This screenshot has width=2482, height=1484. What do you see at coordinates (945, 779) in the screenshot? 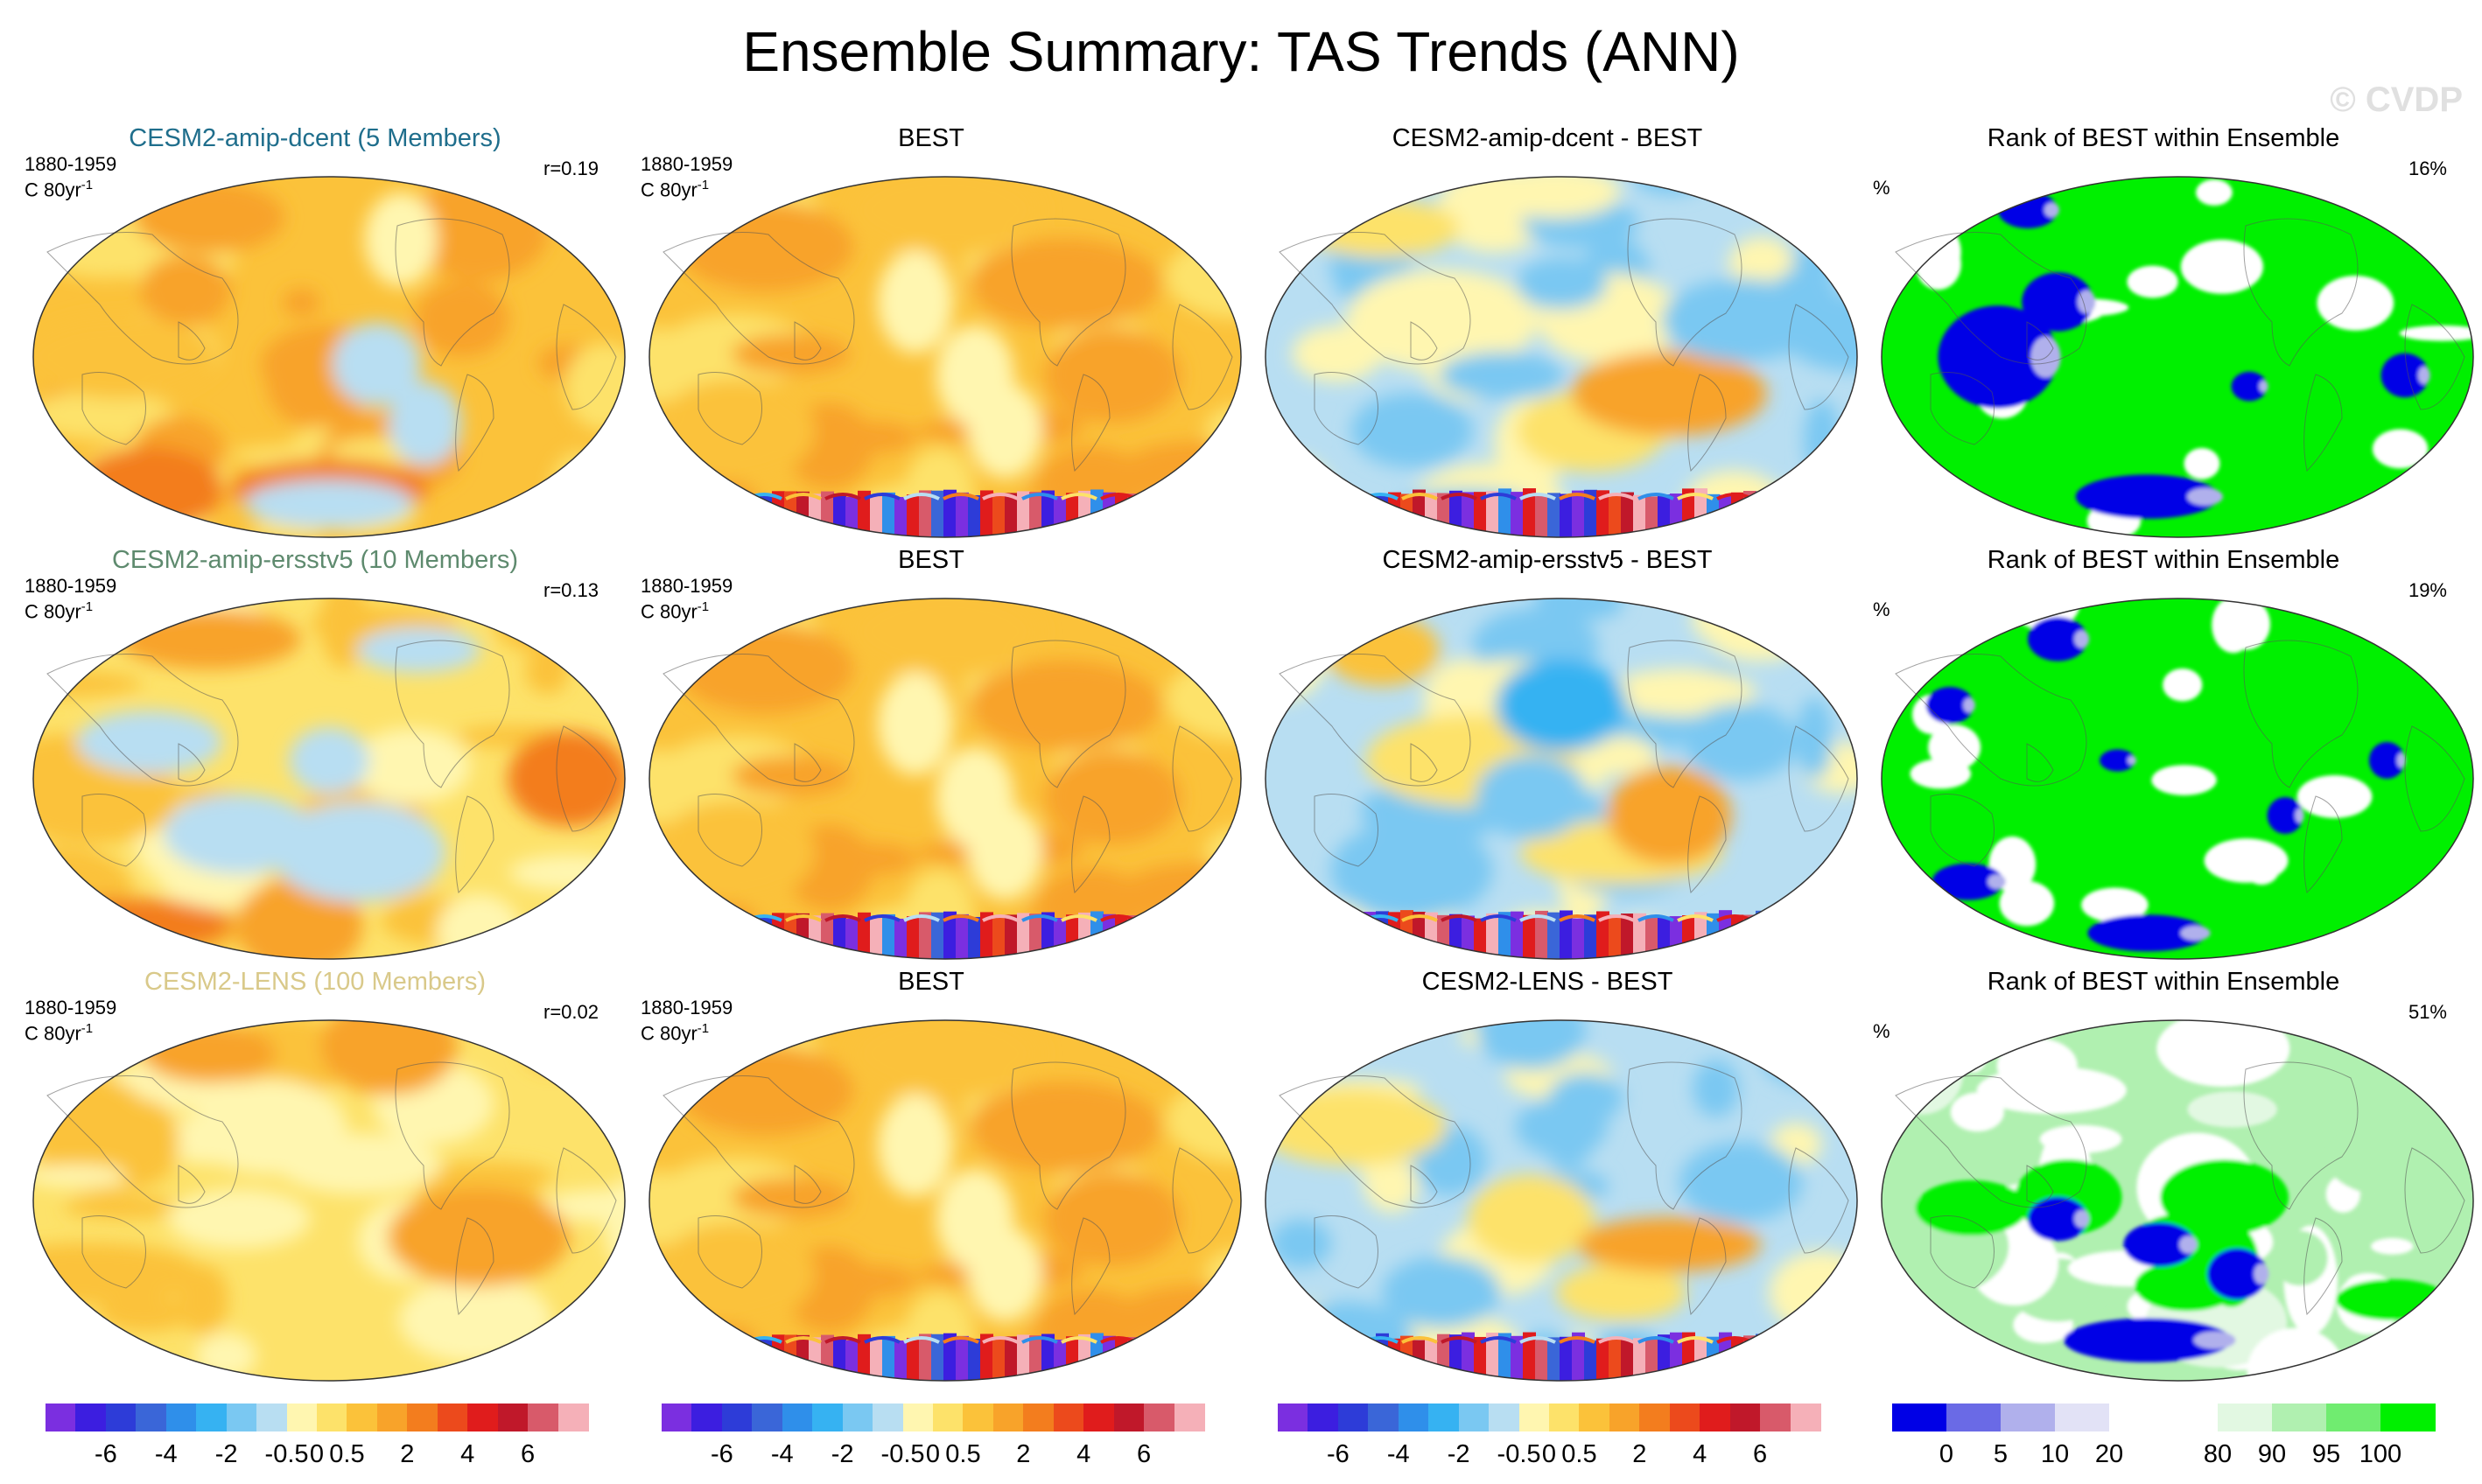
I see `globe-map-obs` at bounding box center [945, 779].